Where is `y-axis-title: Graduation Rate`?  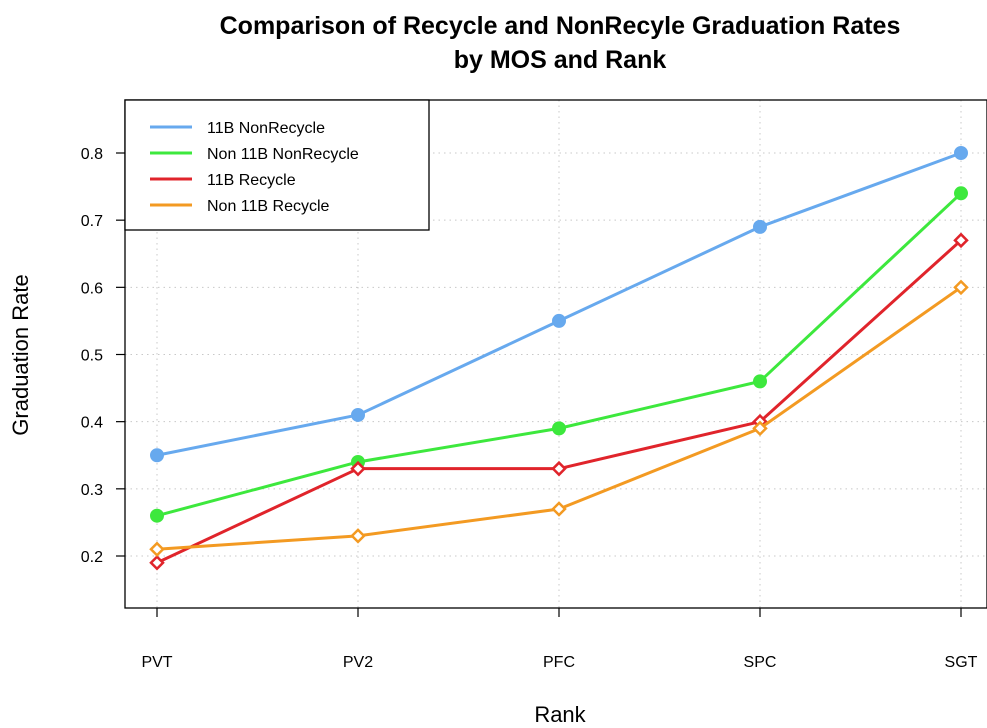 y-axis-title: Graduation Rate is located at coordinates (20, 354).